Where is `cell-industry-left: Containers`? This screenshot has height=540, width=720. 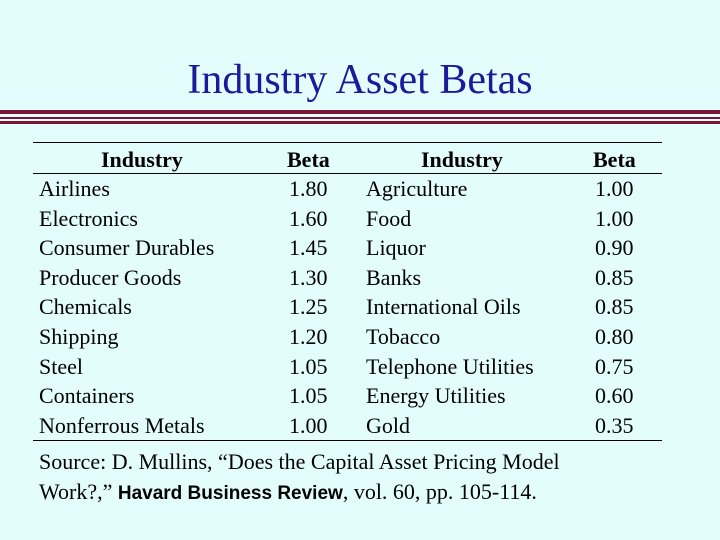 cell-industry-left: Containers is located at coordinates (87, 396).